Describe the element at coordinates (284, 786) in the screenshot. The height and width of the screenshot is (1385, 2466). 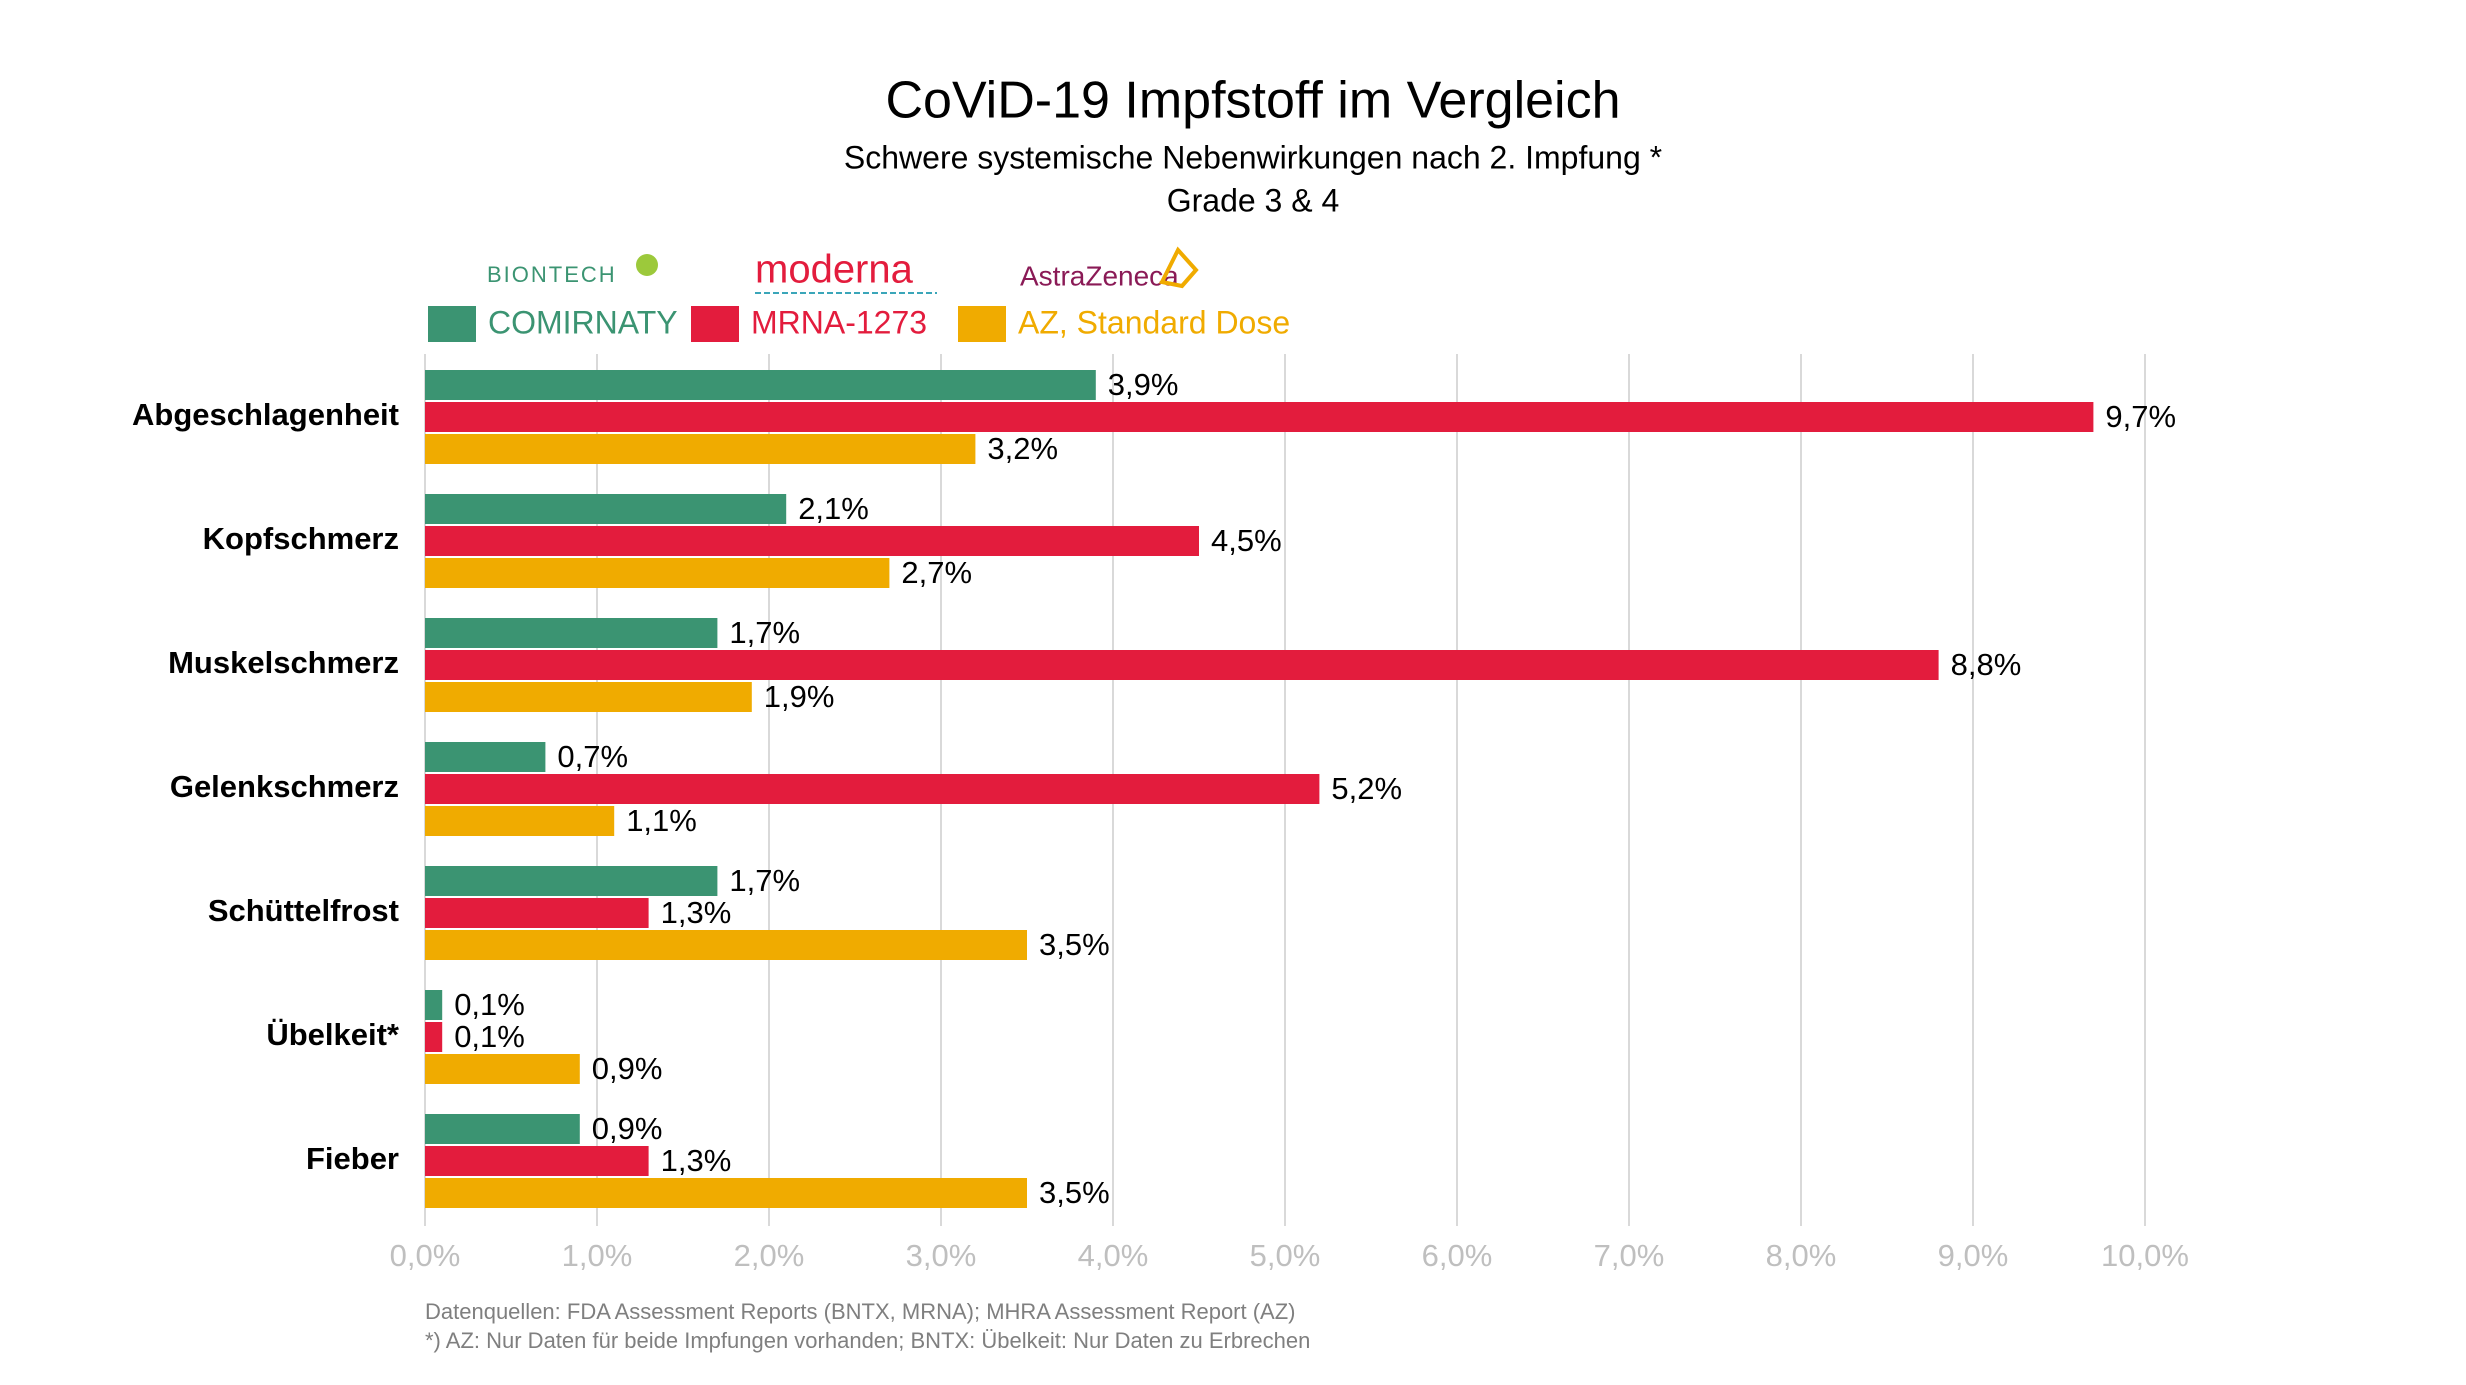
I see `y-tick-label: Gelenkschmerz` at that location.